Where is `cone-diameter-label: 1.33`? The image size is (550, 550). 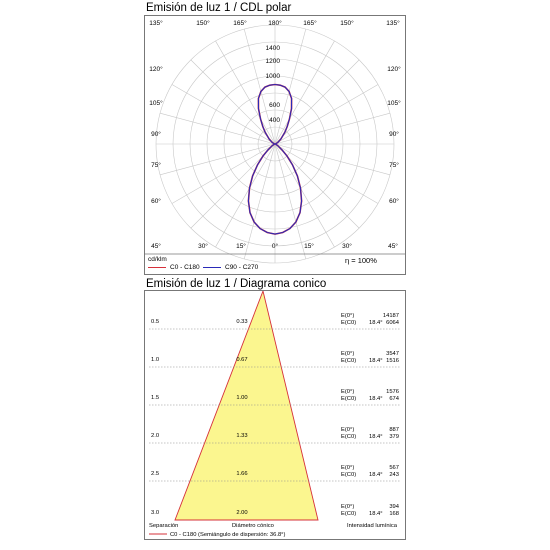
cone-diameter-label: 1.33 is located at coordinates (241, 436).